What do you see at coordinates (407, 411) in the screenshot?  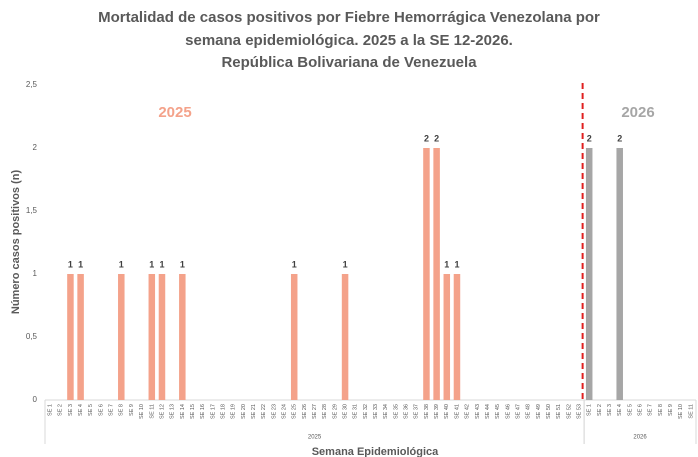 I see `x-tick-label: SE 36` at bounding box center [407, 411].